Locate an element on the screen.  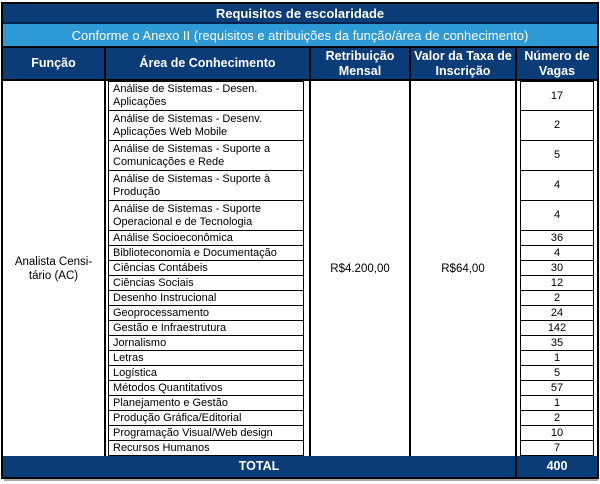
funcao-cell: Analista Censi- tário (AC) is located at coordinates (54, 268).